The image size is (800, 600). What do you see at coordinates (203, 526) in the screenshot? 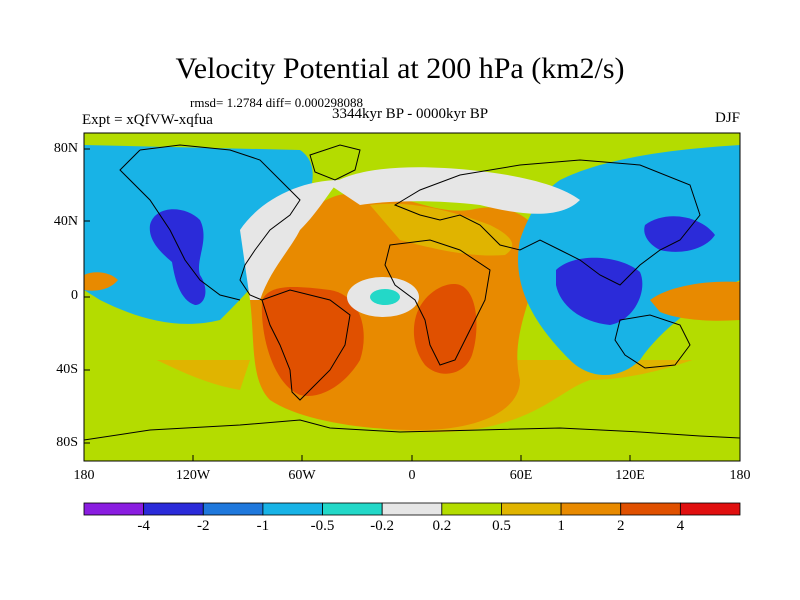
I see `colorbar-label: -2` at bounding box center [203, 526].